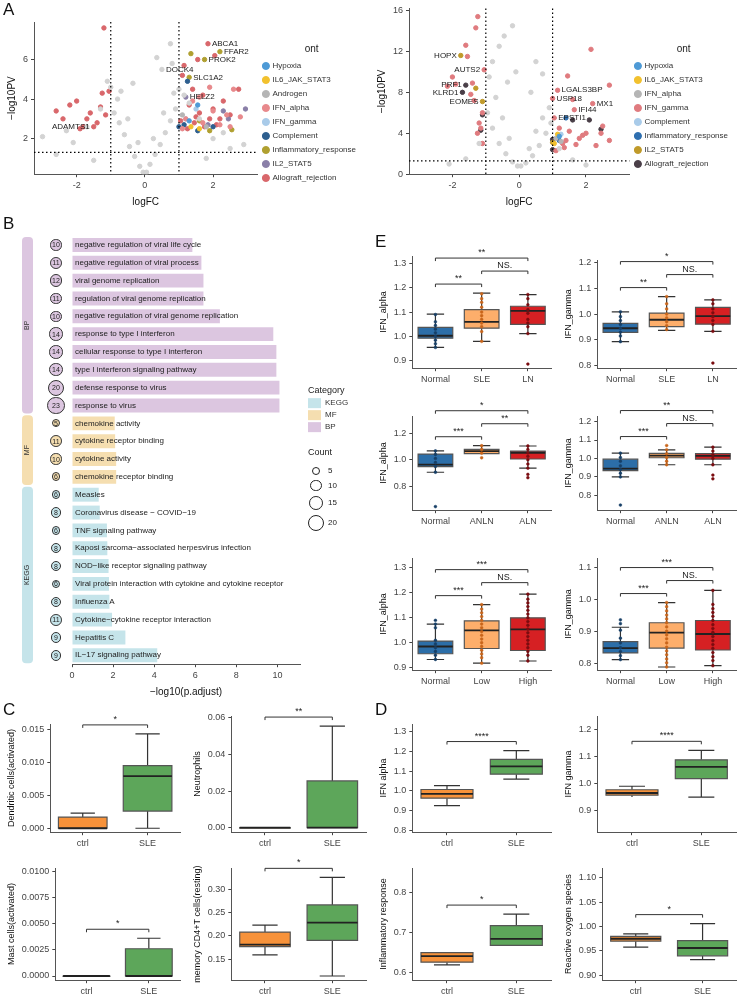  I want to click on y-tick-label: negative regulation of viral process, so click(137, 262).